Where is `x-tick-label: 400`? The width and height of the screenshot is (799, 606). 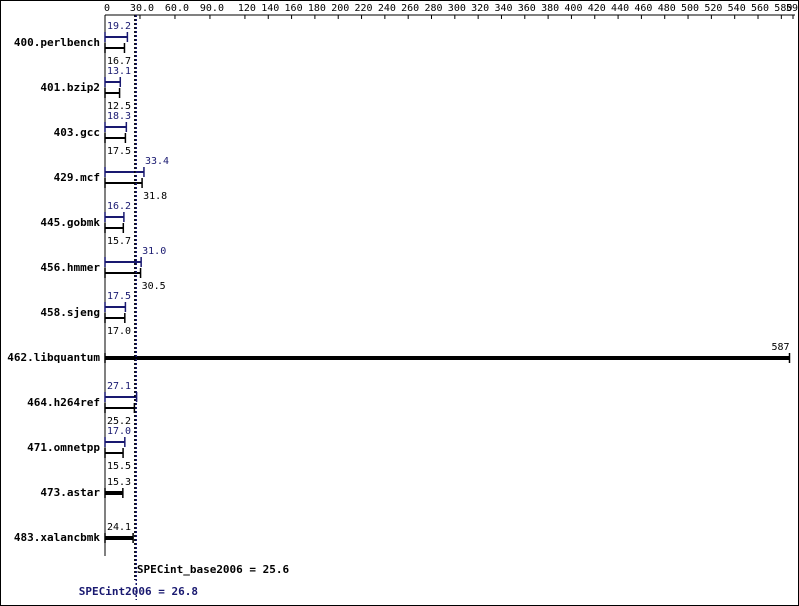
x-tick-label: 400 is located at coordinates (573, 8).